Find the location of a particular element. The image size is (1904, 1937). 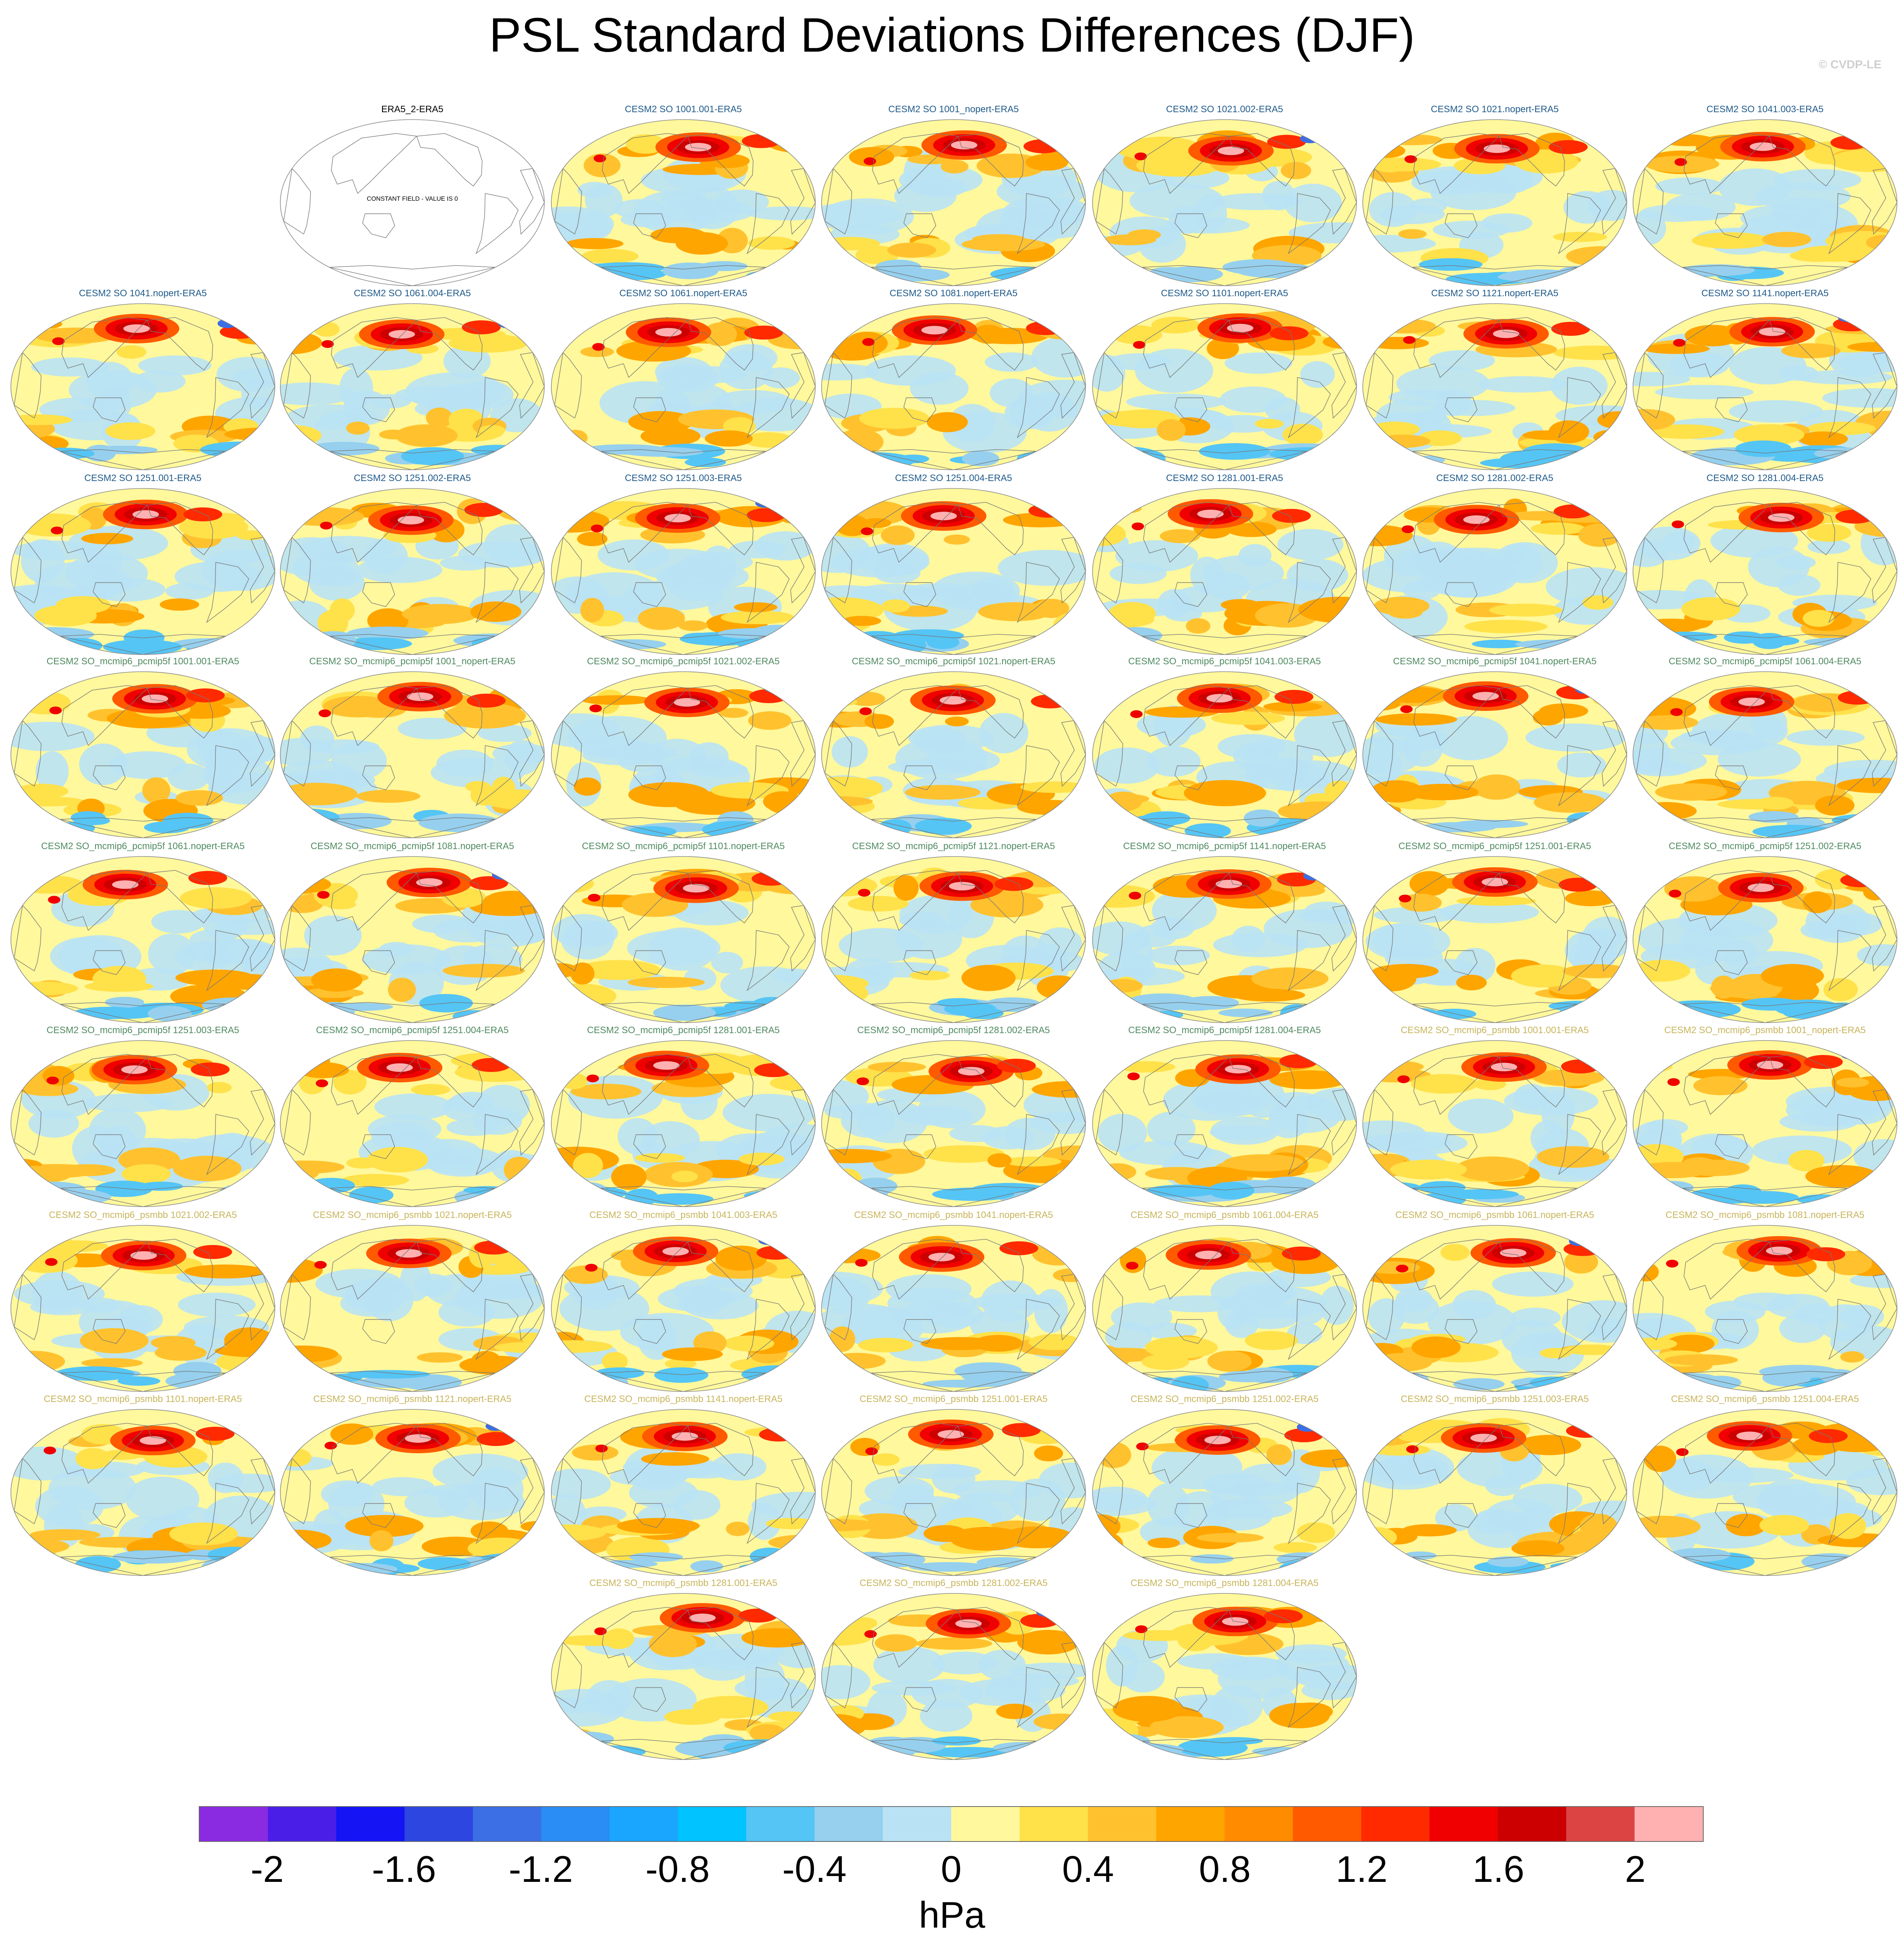

map-panel: CESM2 SO_mcmip6_pcmip5f 1251.003-ERA5 is located at coordinates (143, 1117).